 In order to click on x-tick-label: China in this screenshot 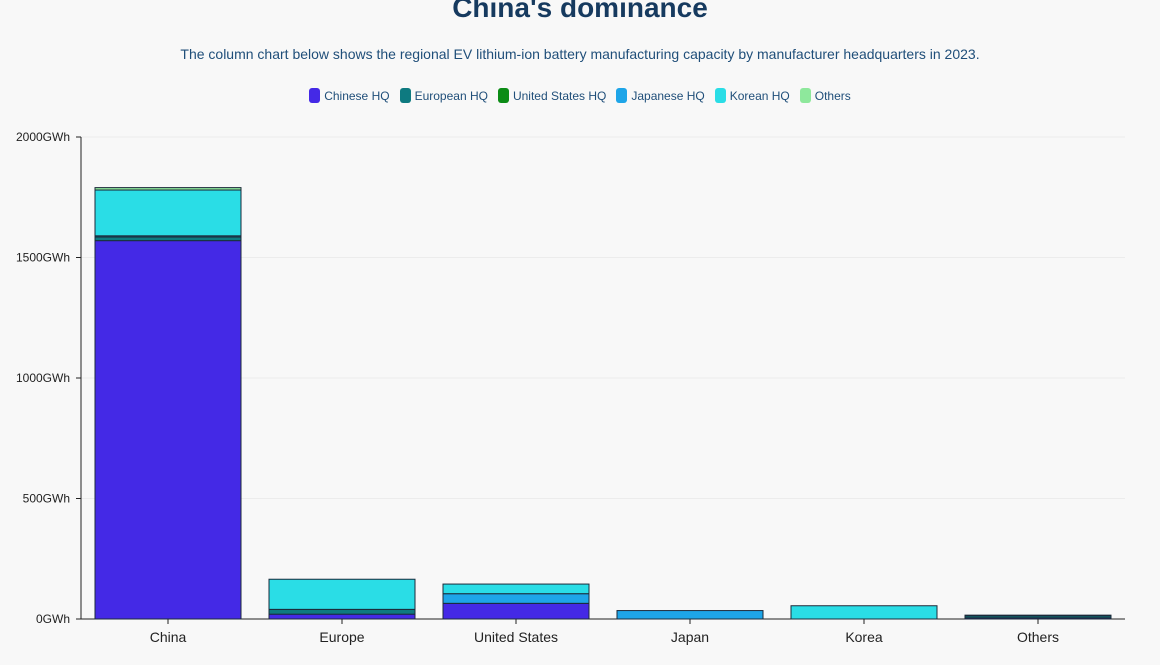, I will do `click(168, 637)`.